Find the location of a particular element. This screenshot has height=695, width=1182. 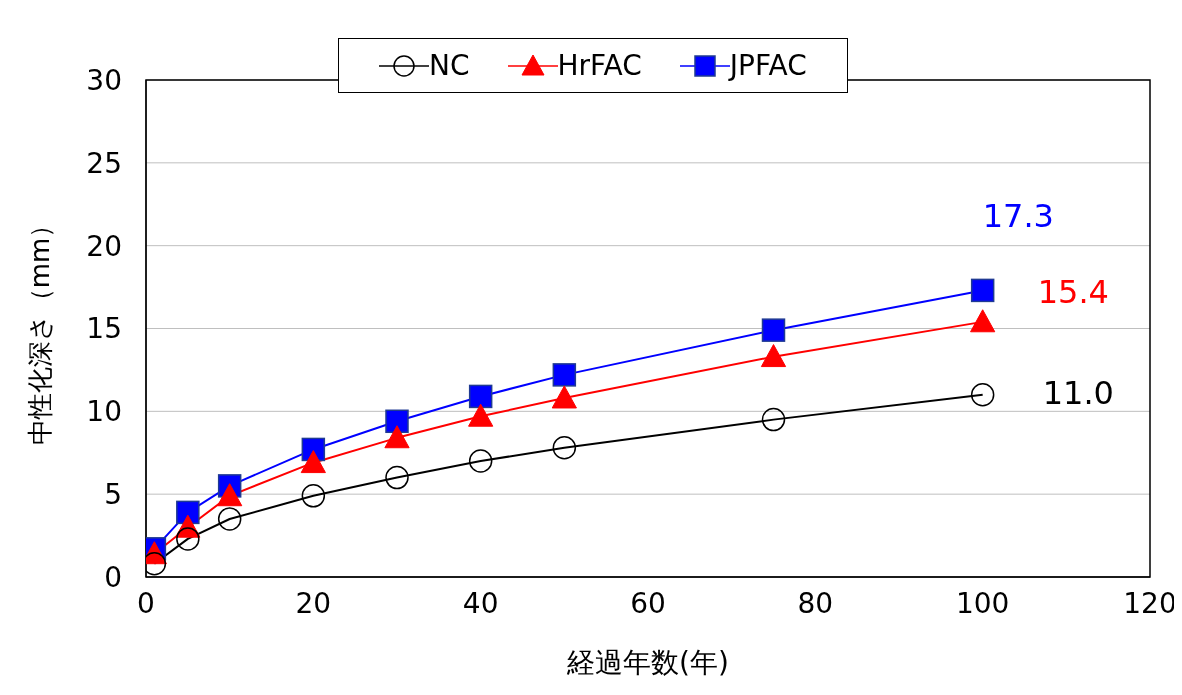

x-tick-label: 0 is located at coordinates (146, 603).